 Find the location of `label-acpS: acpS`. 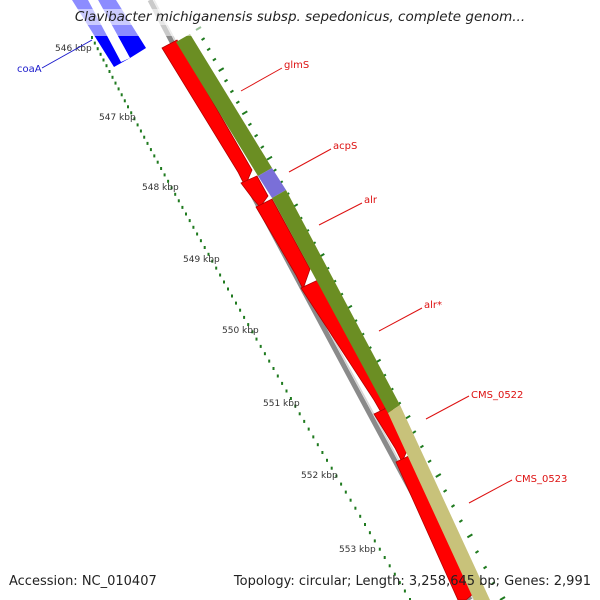

label-acpS: acpS is located at coordinates (345, 146).